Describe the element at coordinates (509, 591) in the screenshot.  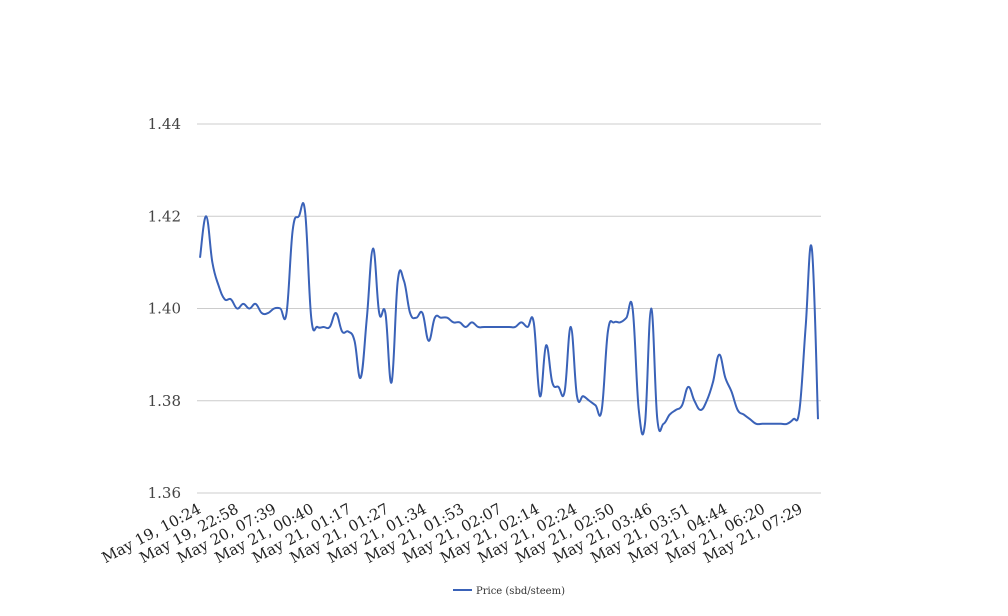
I see `legend: Price (sbd/steem)` at that location.